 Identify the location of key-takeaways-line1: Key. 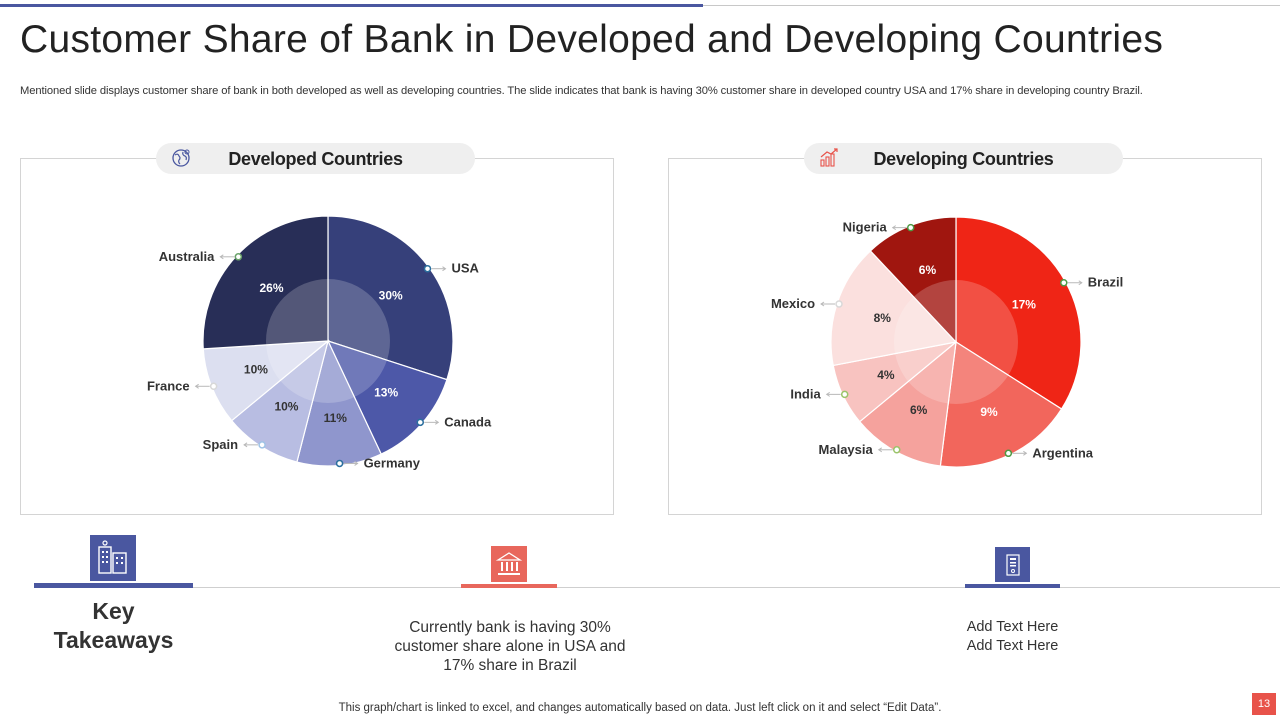
(113, 611).